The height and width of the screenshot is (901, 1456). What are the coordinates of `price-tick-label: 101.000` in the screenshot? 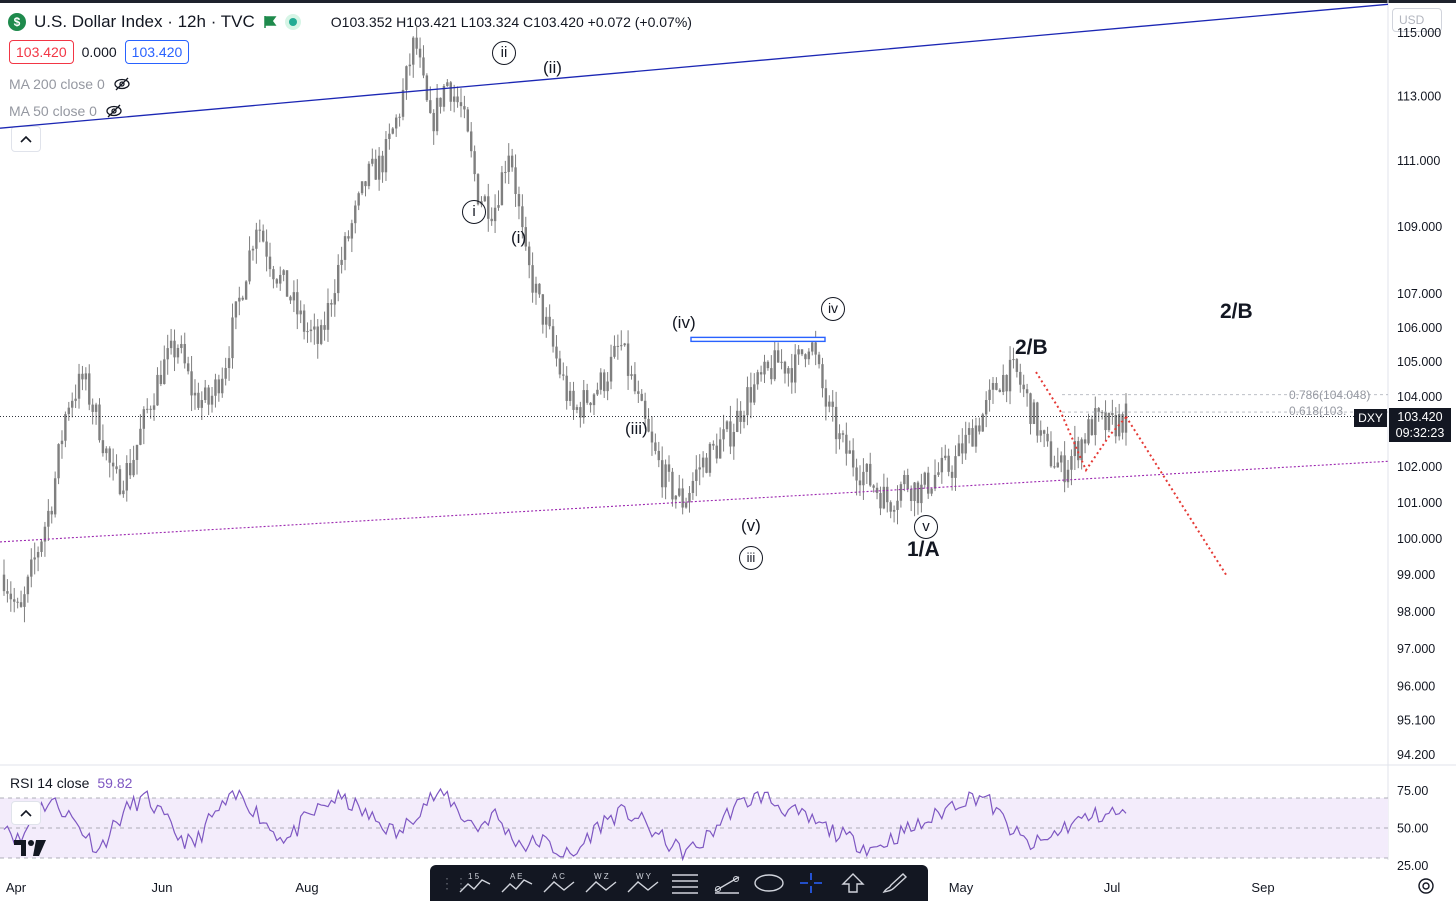 It's located at (1419, 503).